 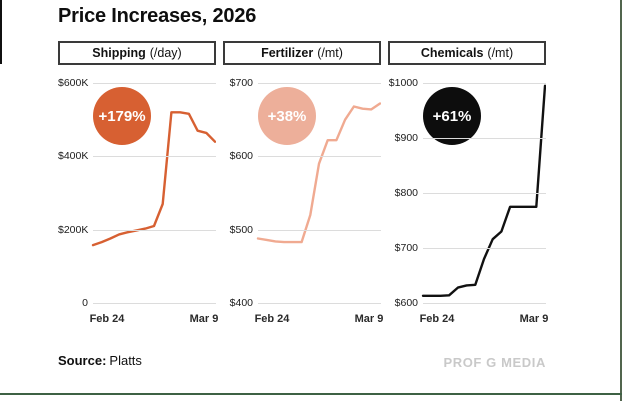 I want to click on y-axis-tick-label: 0, so click(x=85, y=303).